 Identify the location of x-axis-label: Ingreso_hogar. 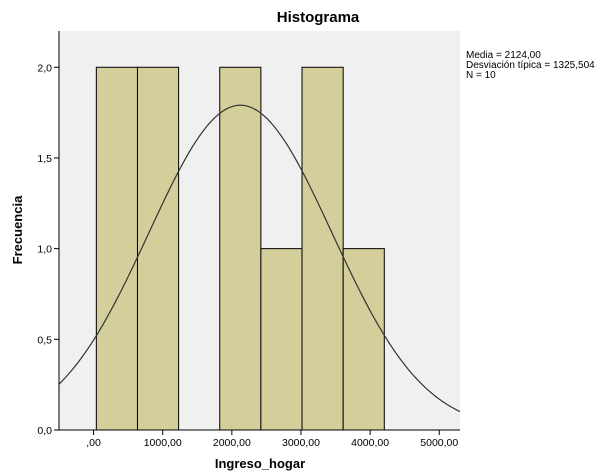
(260, 463).